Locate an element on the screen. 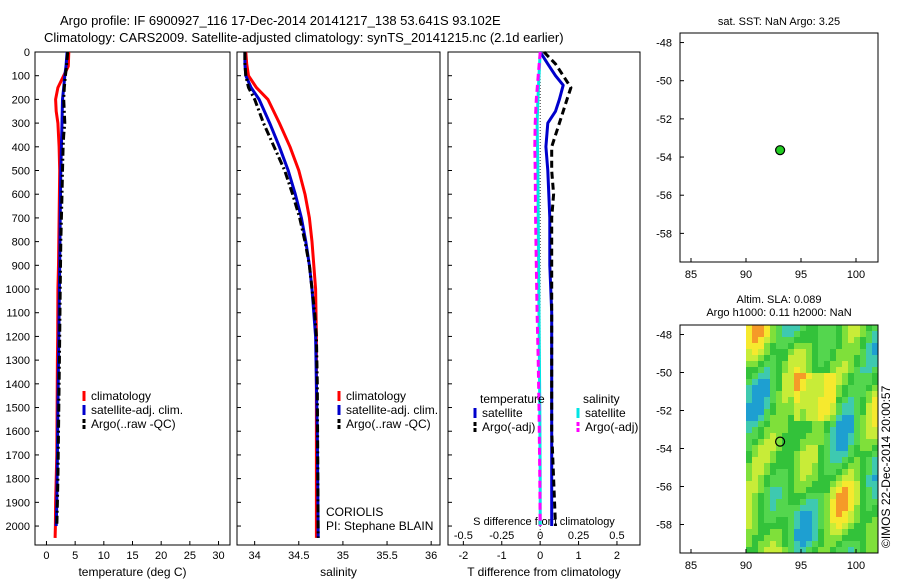 Image resolution: width=900 pixels, height=580 pixels. temperature-xlabel: temperature (deg C) is located at coordinates (132, 572).